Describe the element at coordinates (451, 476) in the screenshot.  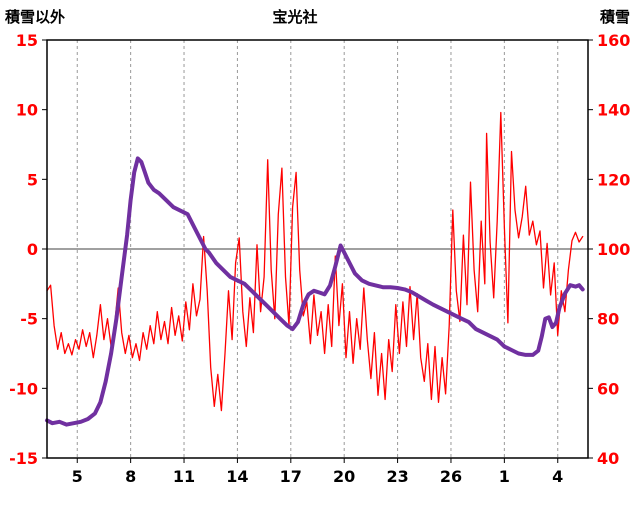
I see `x-axis-tick-label: 26` at that location.